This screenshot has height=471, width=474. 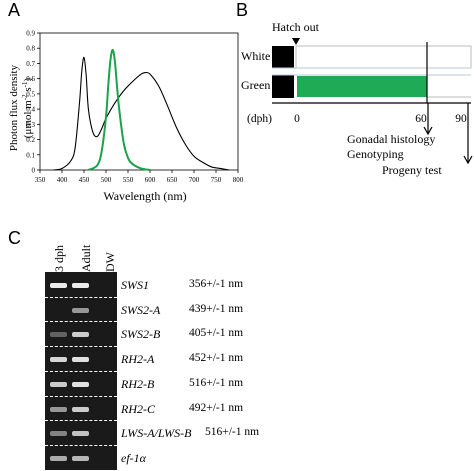 I want to click on lane-adult: Adult, so click(x=86, y=258).